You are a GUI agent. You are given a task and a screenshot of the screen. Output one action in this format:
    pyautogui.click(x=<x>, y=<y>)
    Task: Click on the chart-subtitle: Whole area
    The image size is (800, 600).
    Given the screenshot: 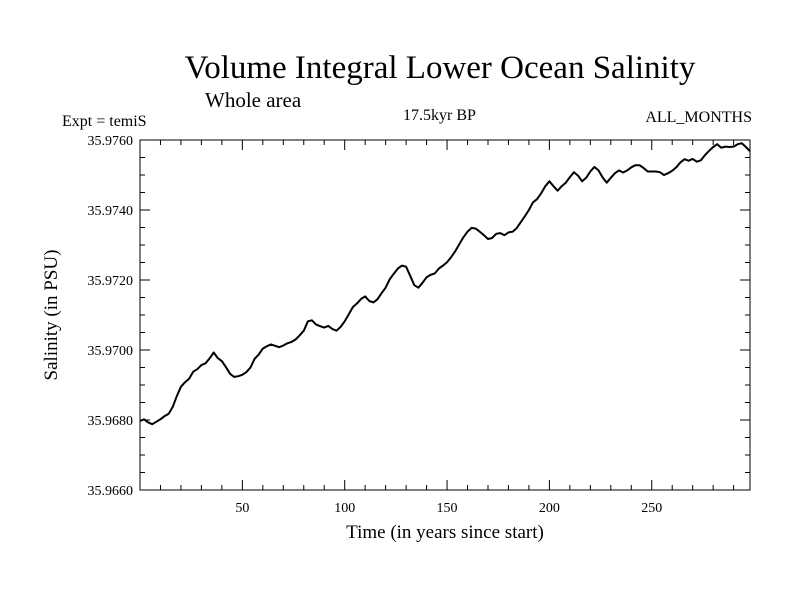 What is the action you would take?
    pyautogui.click(x=253, y=100)
    